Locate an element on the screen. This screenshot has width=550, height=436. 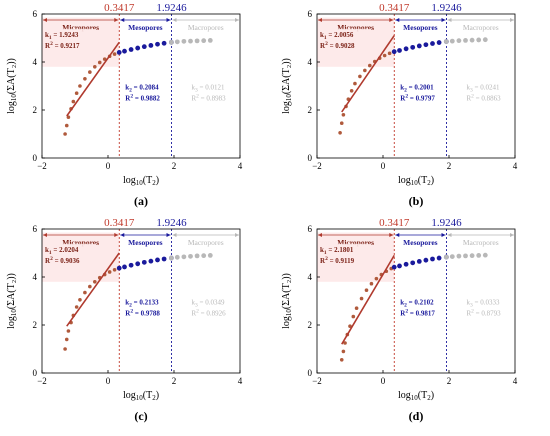
fit-r2-label: R2 = 0.9788 is located at coordinates (142, 313).